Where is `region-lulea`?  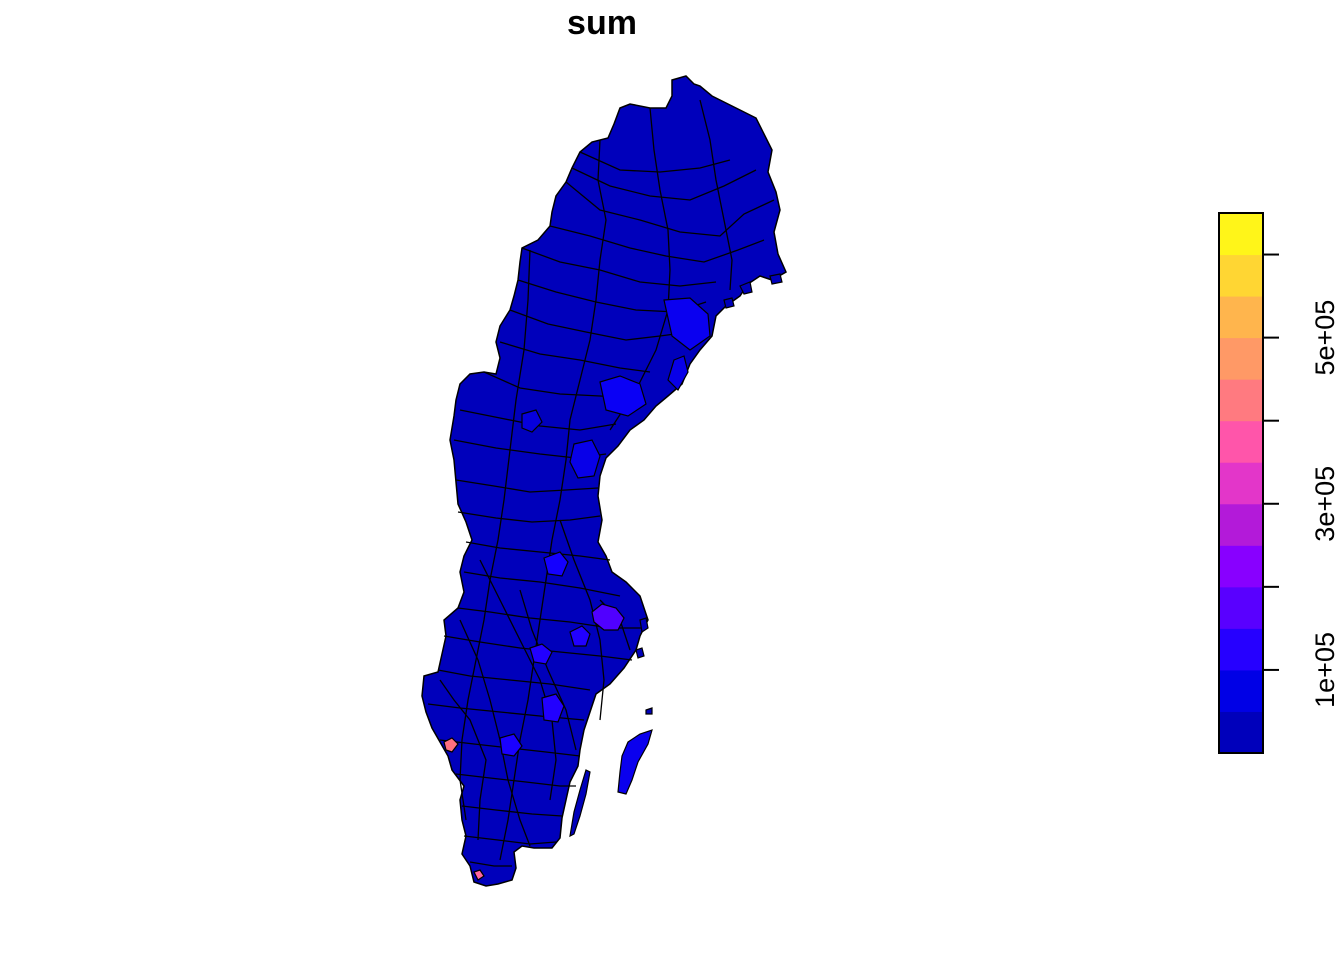
region-lulea is located at coordinates (687, 324).